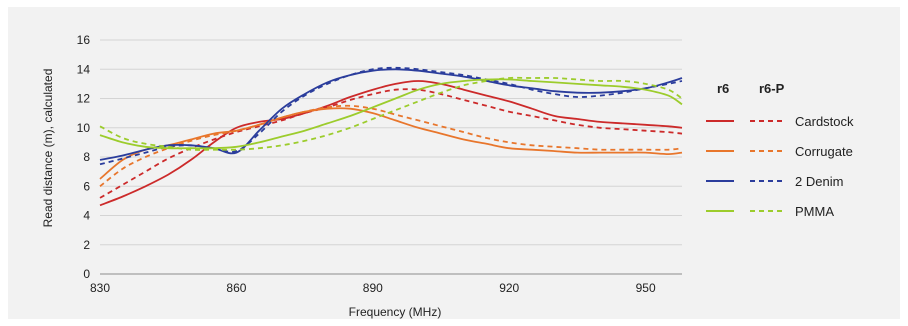 This screenshot has width=908, height=326. I want to click on x-tick-label: 920, so click(509, 288).